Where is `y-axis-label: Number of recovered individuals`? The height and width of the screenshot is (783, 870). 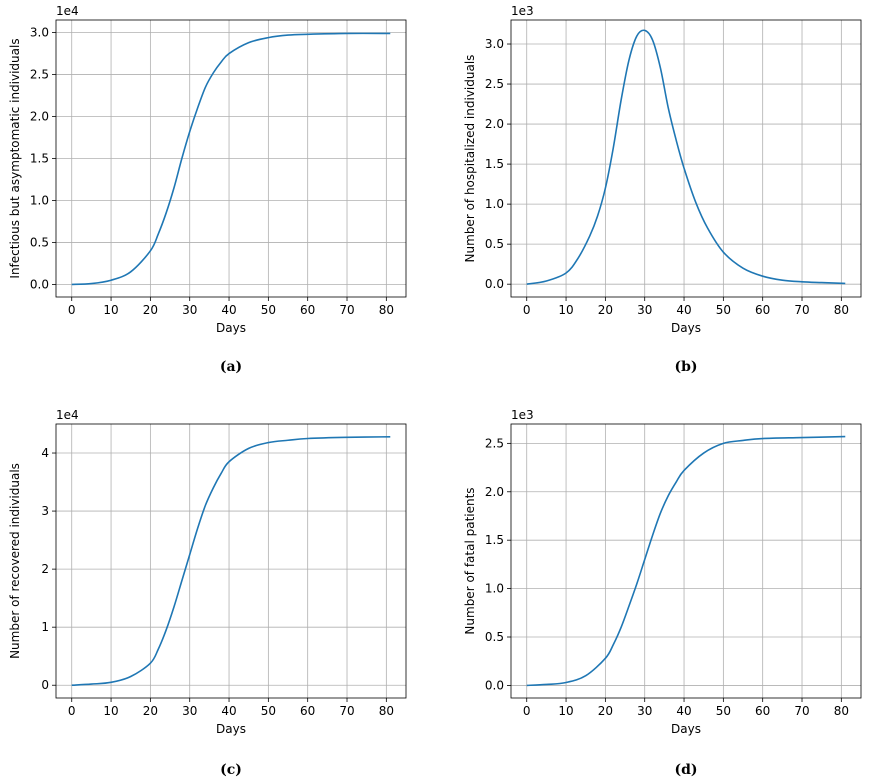 y-axis-label: Number of recovered individuals is located at coordinates (15, 561).